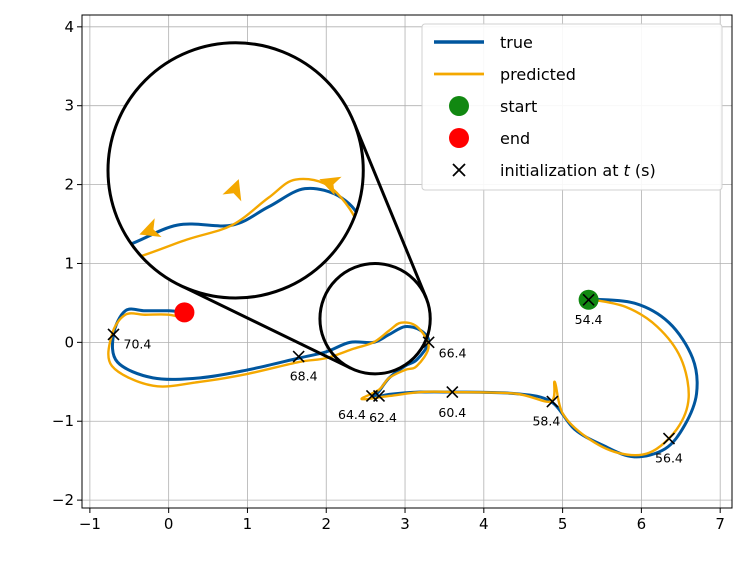 This screenshot has height=571, width=747. What do you see at coordinates (69, 342) in the screenshot?
I see `y-tick-label: 0` at bounding box center [69, 342].